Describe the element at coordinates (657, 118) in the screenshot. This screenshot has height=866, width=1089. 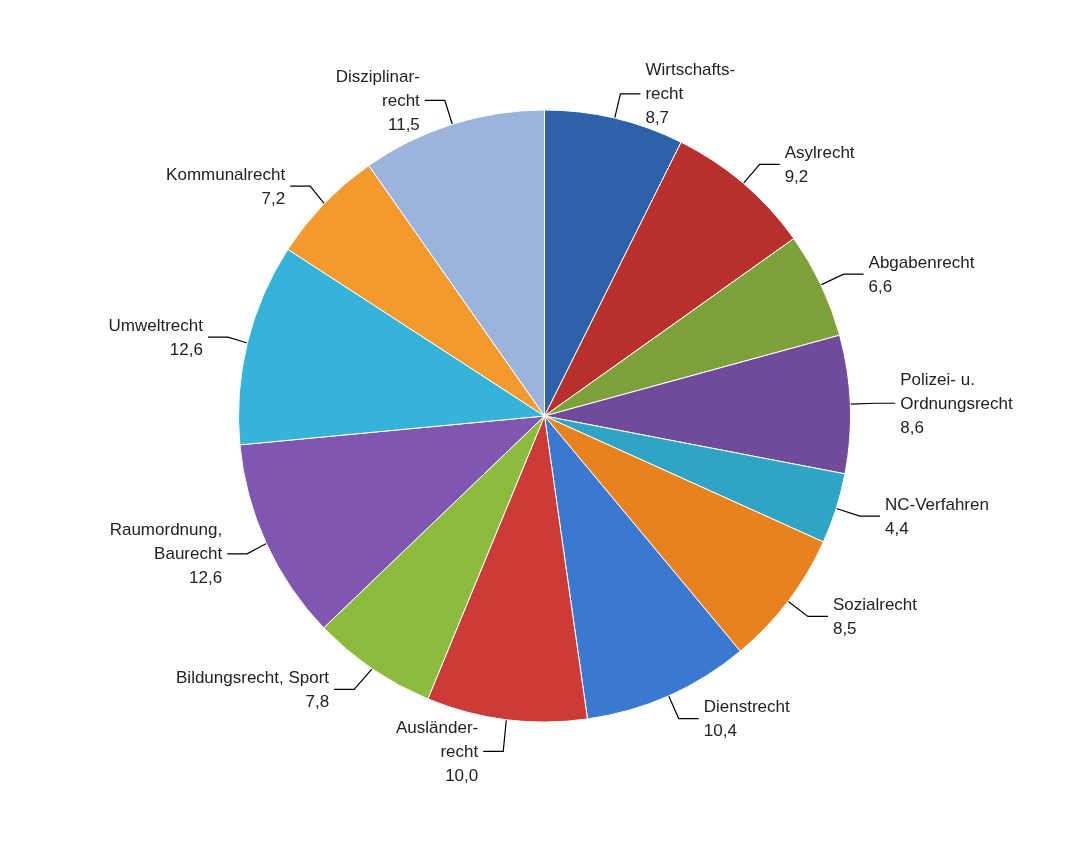
I see `data-label: 8,7` at that location.